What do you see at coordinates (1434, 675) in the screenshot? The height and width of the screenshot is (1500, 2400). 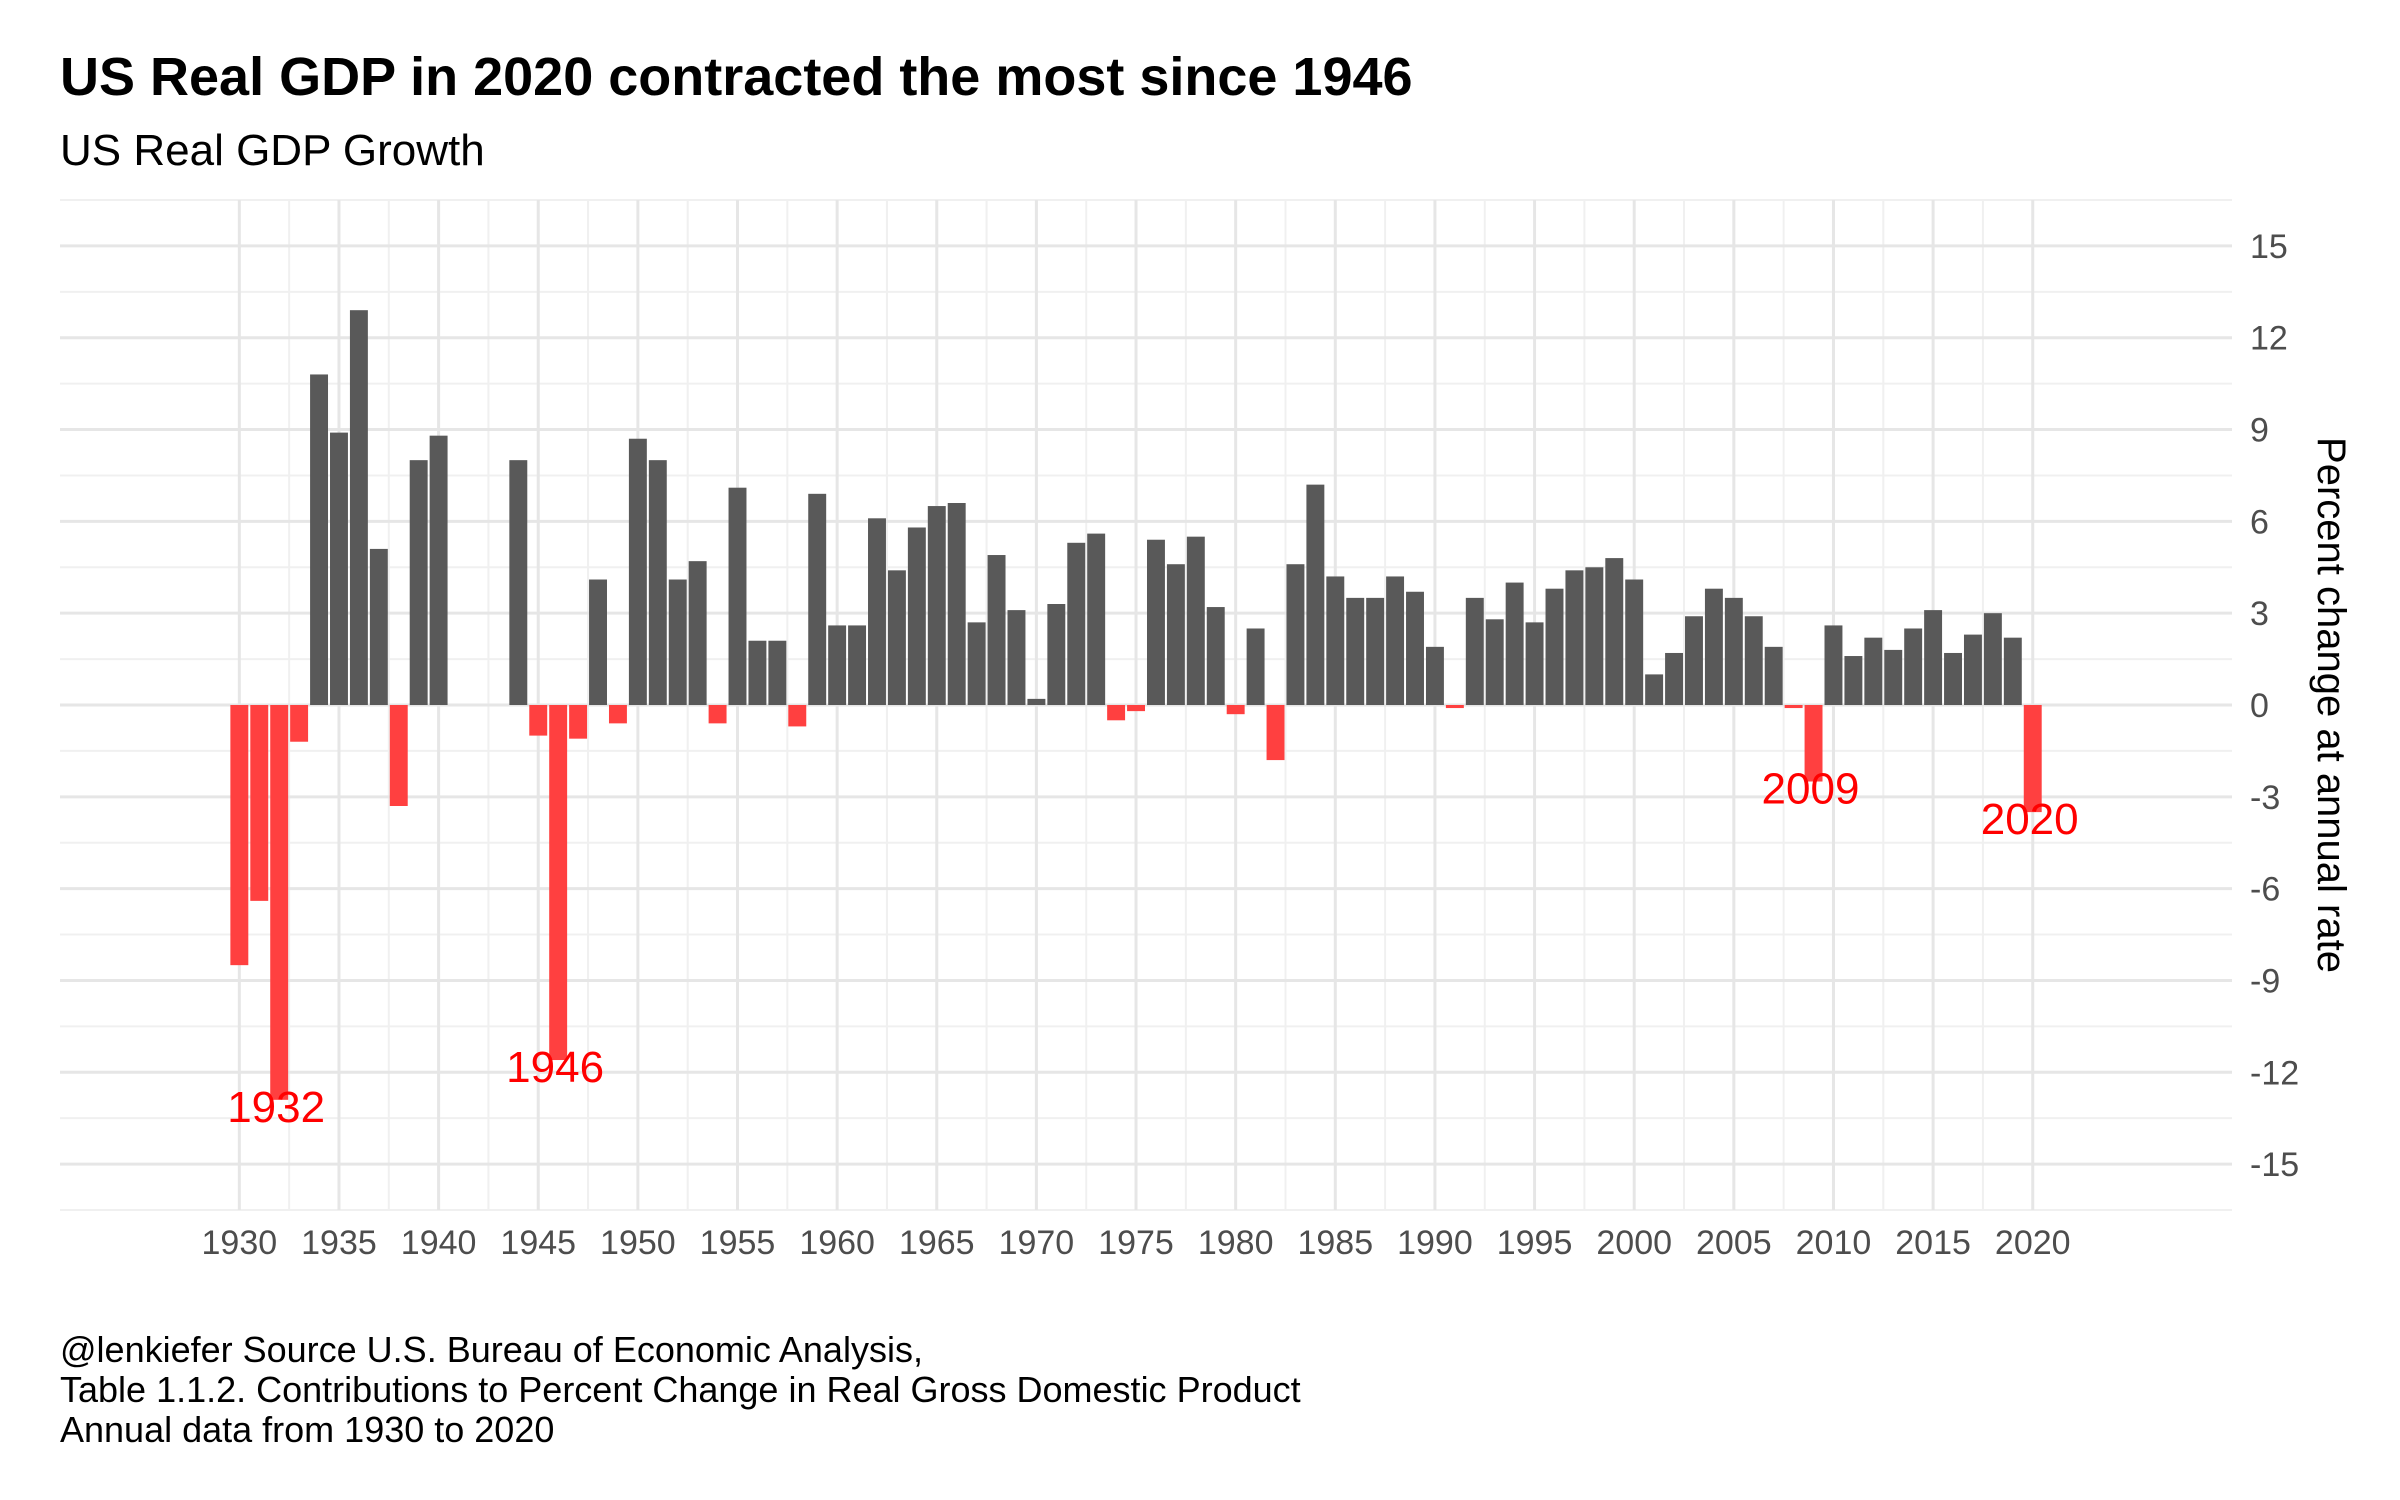 I see `bar-1990` at bounding box center [1434, 675].